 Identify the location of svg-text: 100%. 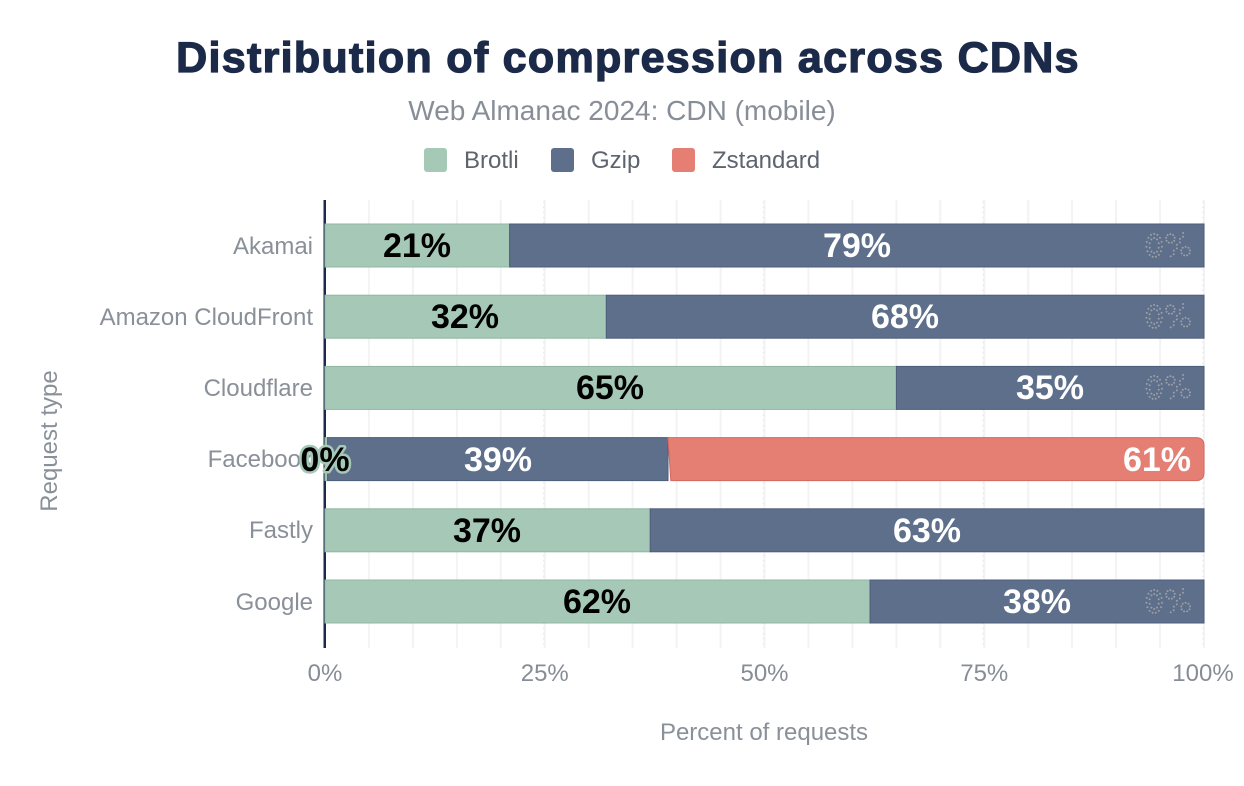
(1202, 673).